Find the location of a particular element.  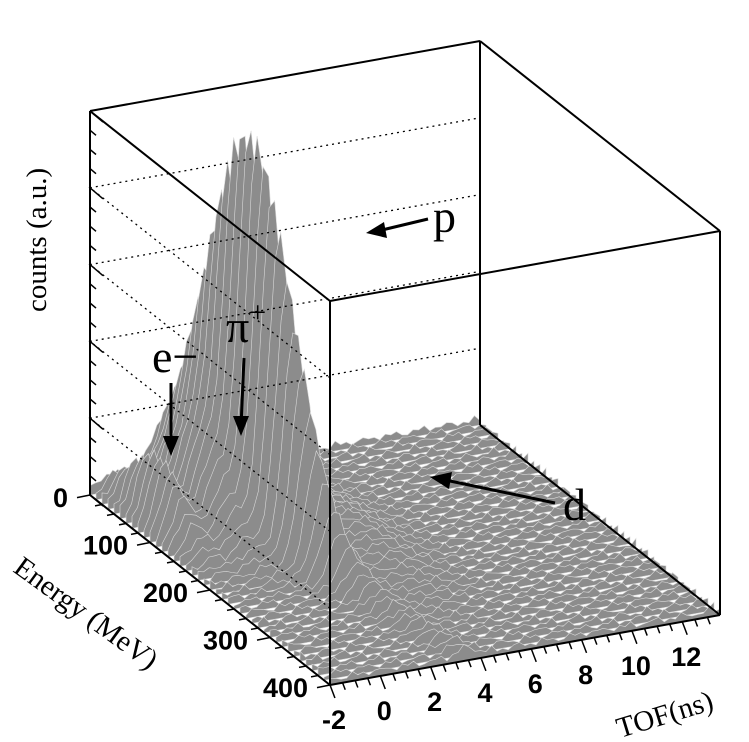

arrow-pion-head is located at coordinates (241, 426).